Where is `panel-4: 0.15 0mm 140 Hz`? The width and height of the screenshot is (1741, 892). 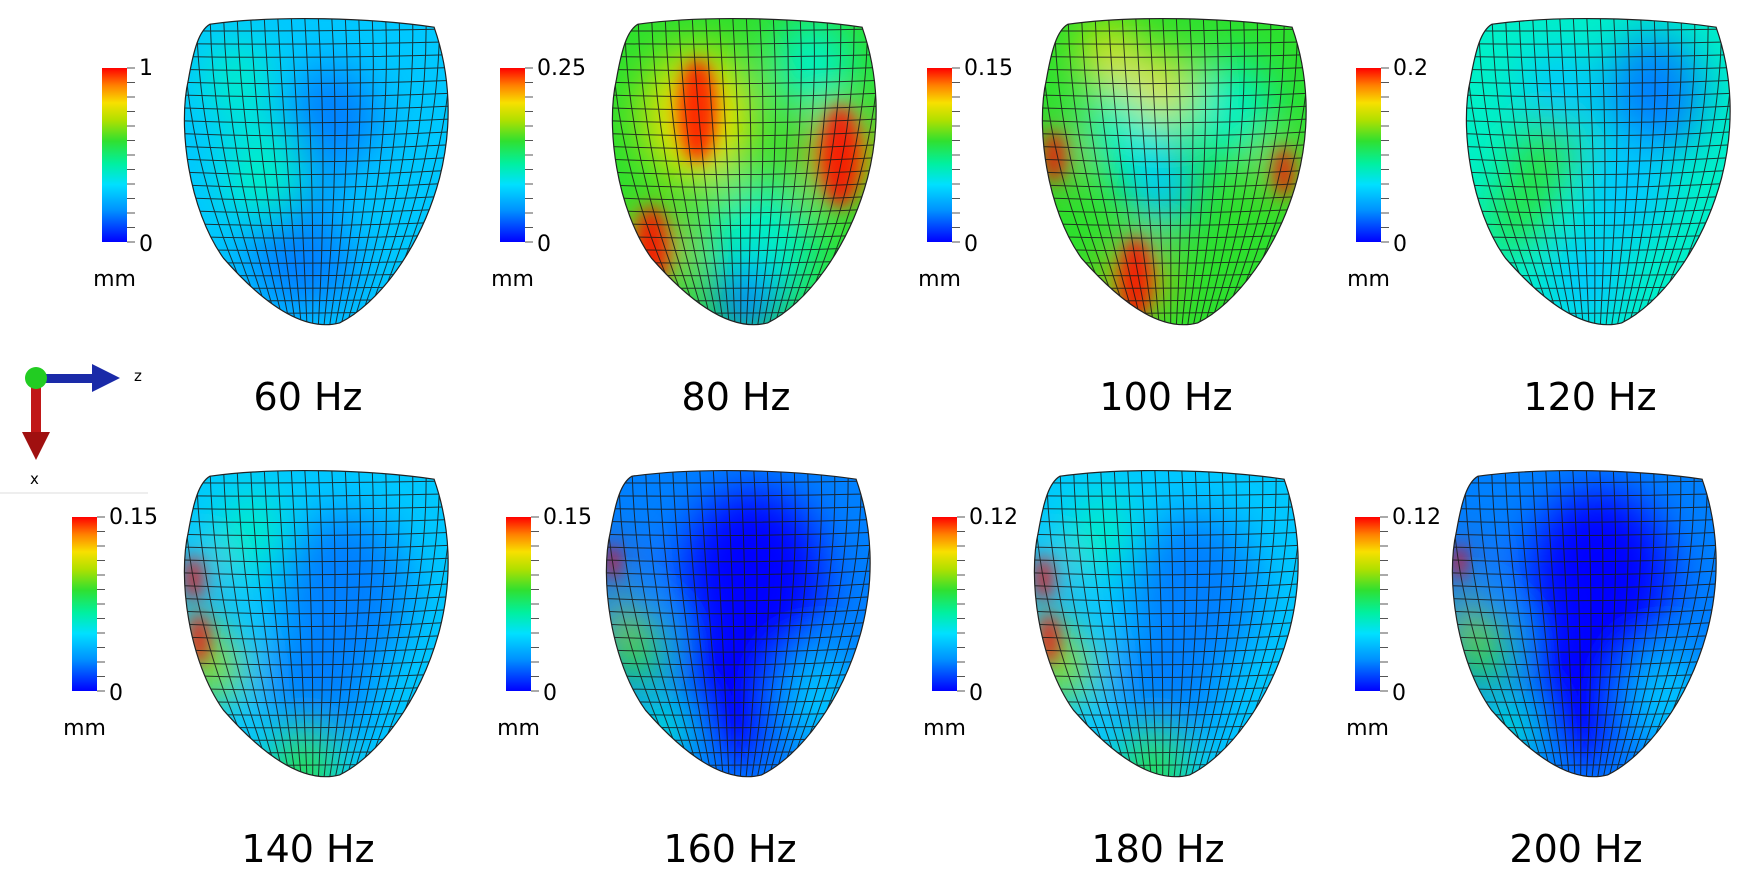
panel-4: 0.15 0mm 140 Hz is located at coordinates (256, 670).